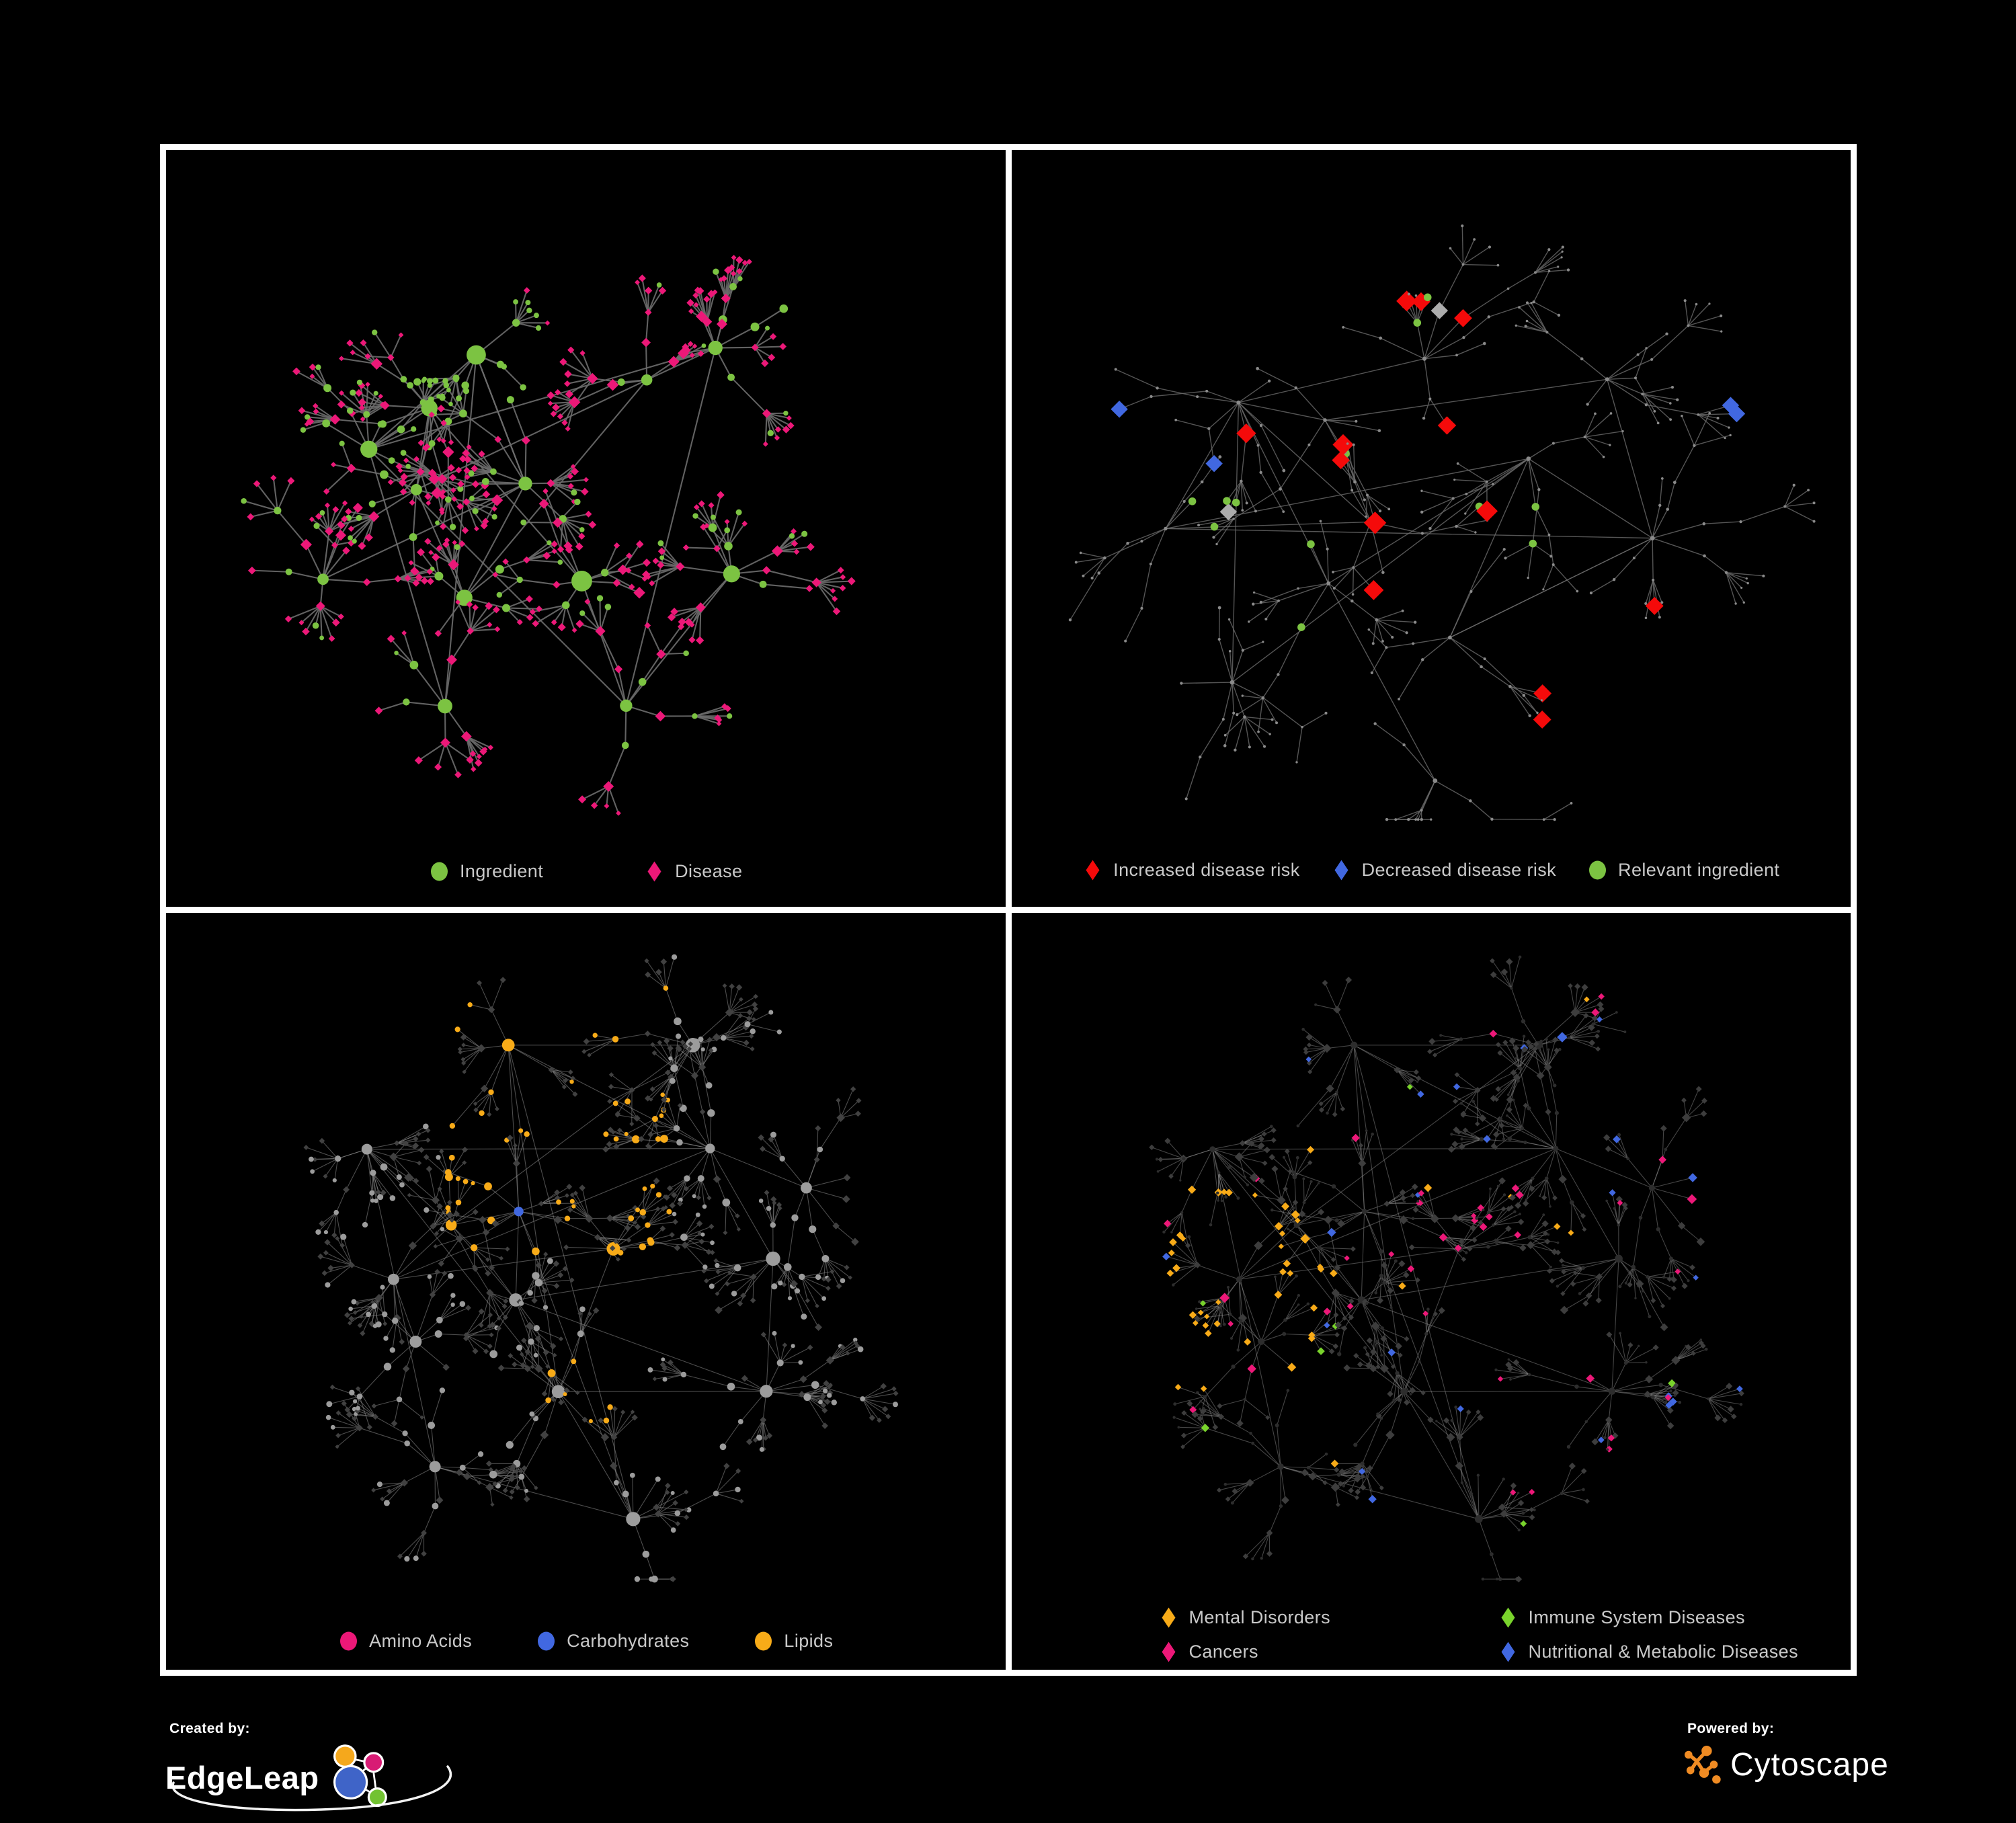 Image resolution: width=2016 pixels, height=1823 pixels. Describe the element at coordinates (1223, 1652) in the screenshot. I see `legend-label: Cancers` at that location.